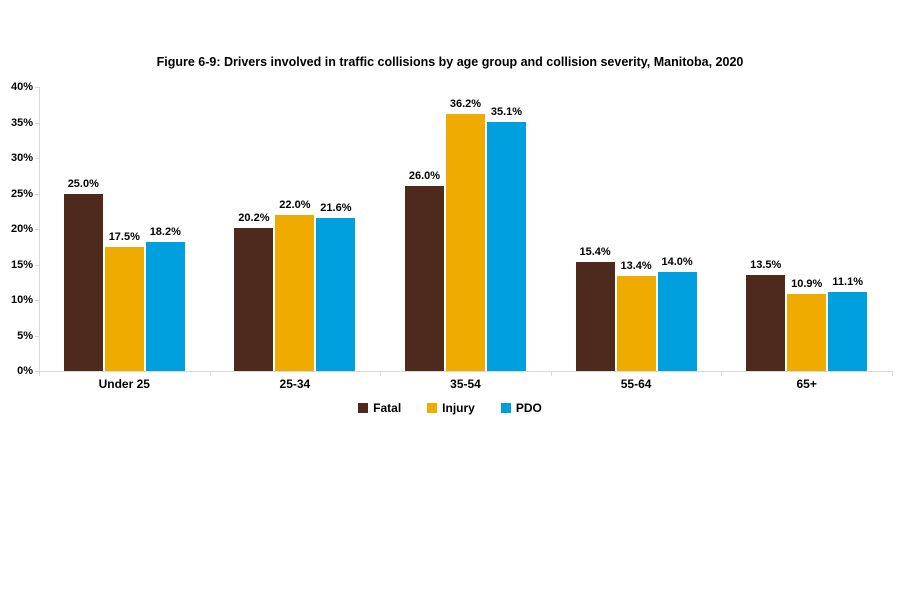 The width and height of the screenshot is (900, 600). Describe the element at coordinates (295, 204) in the screenshot. I see `bar-data-label: 22.0%` at that location.